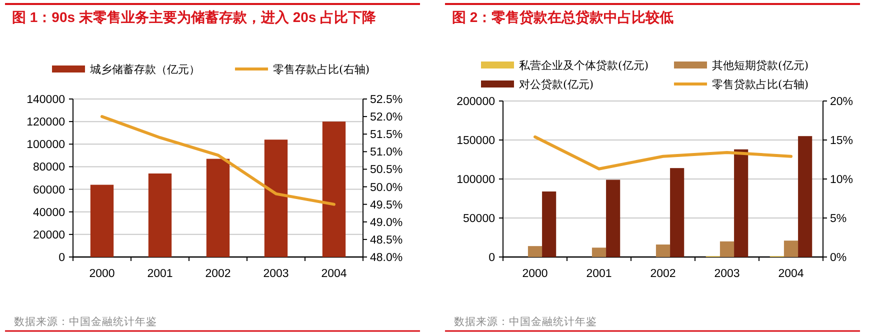 Image resolution: width=878 pixels, height=334 pixels. I want to click on y-tick-label: 20000, so click(49, 235).